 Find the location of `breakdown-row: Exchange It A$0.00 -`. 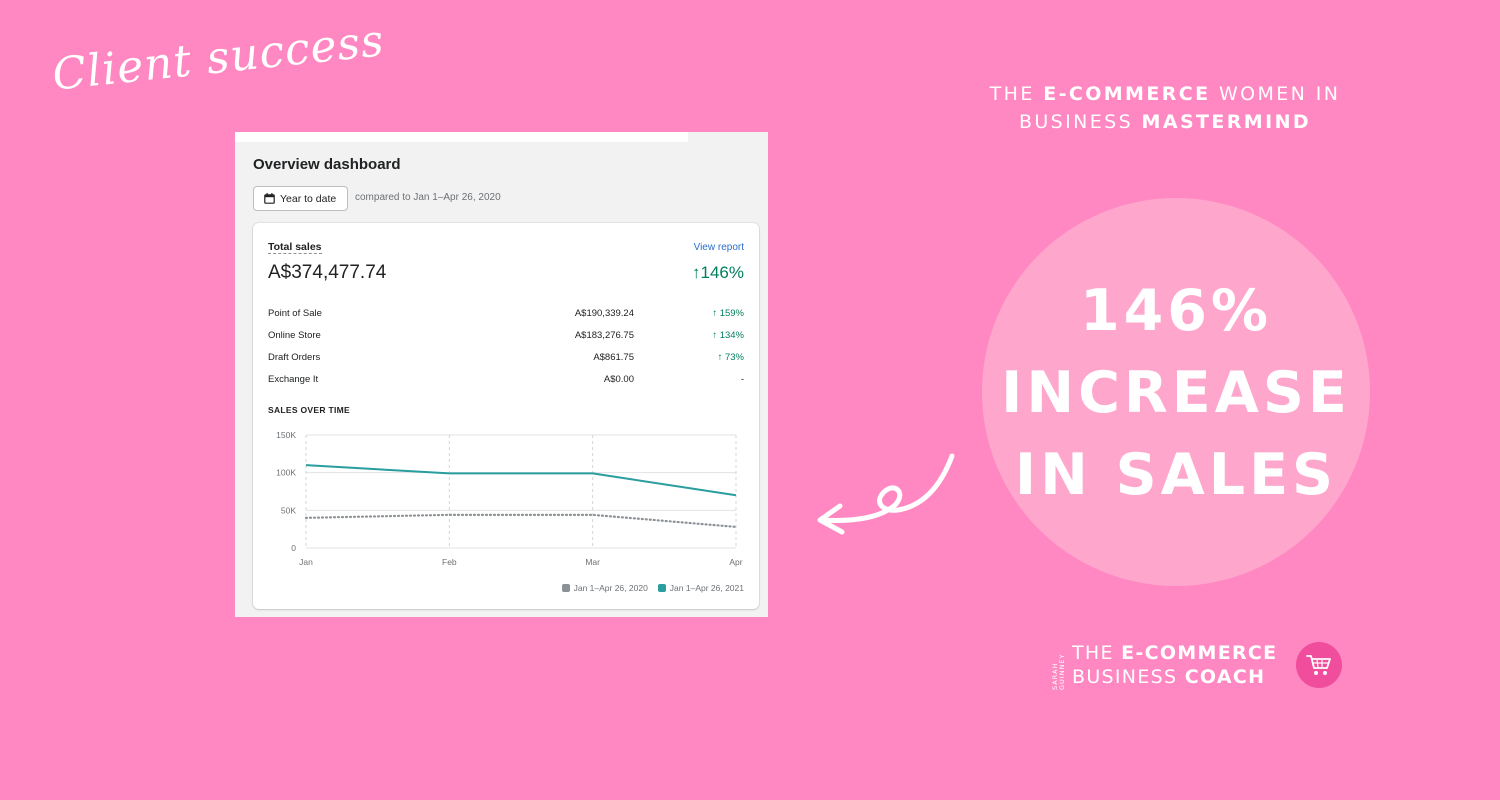

breakdown-row: Exchange It A$0.00 - is located at coordinates (506, 384).